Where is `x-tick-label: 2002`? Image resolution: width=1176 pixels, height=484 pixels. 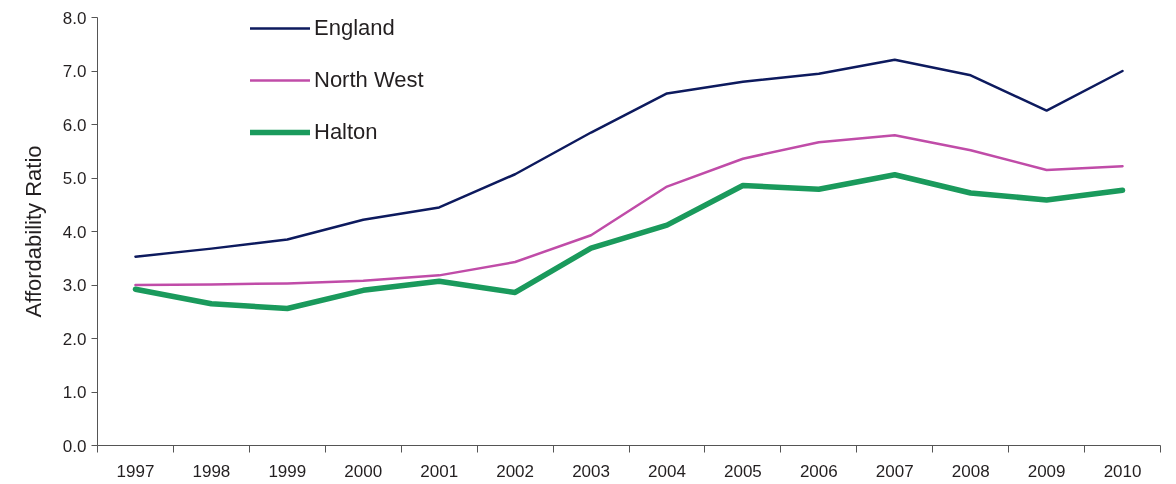 x-tick-label: 2002 is located at coordinates (515, 471).